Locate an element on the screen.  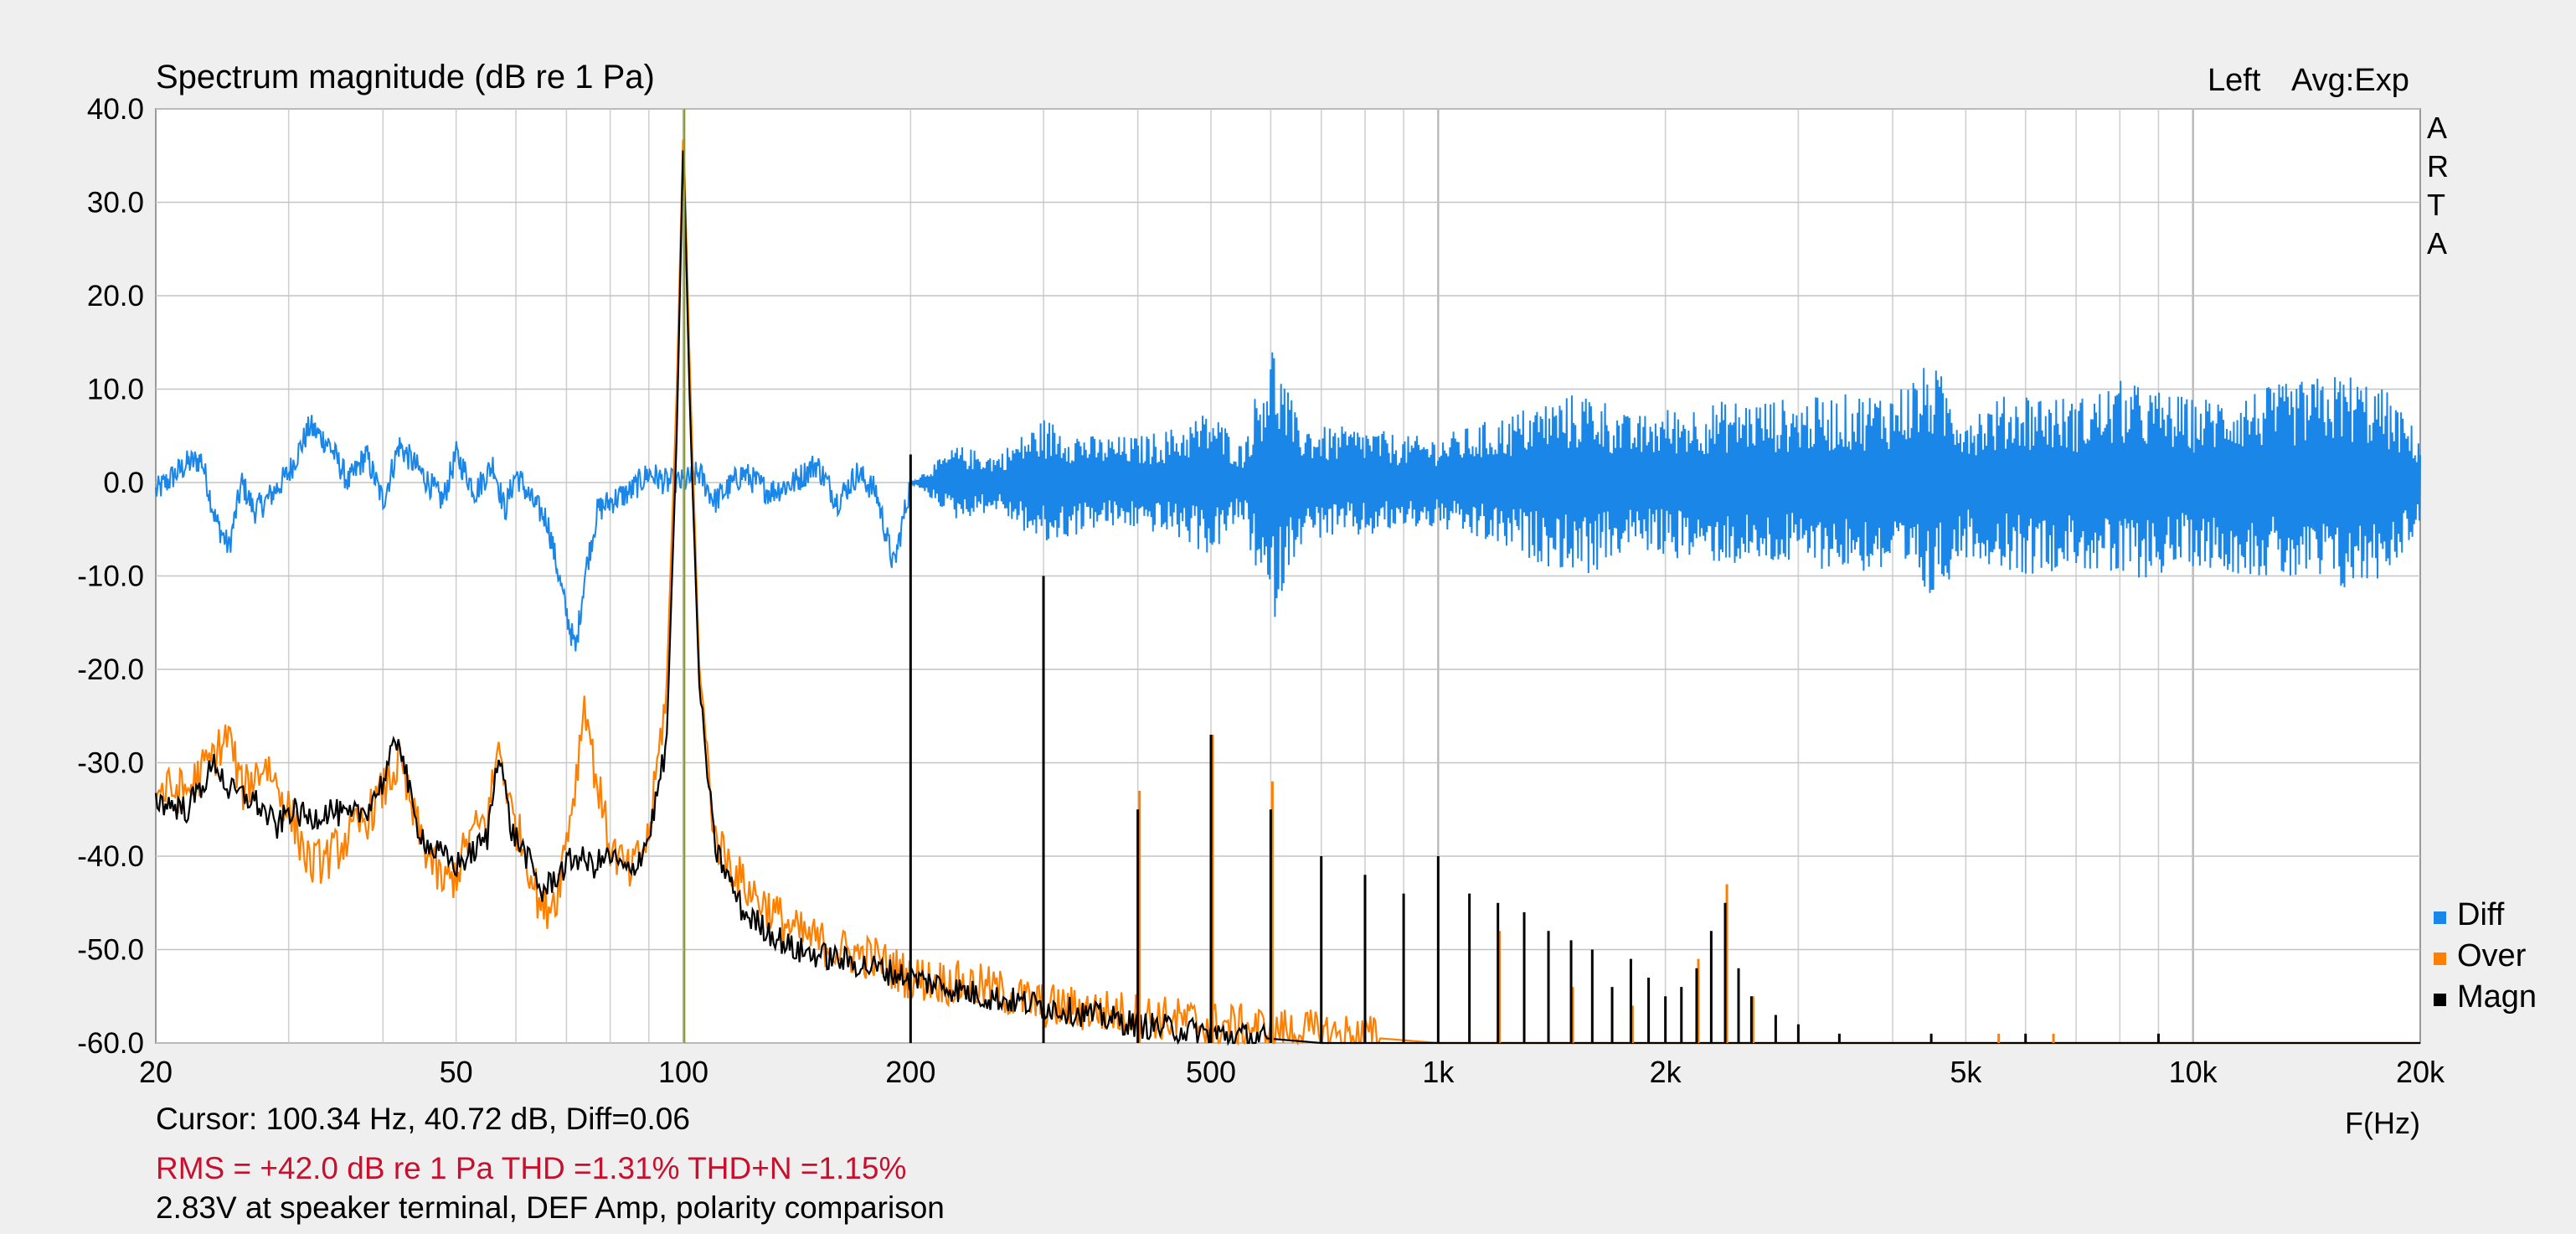
x-tick-label: 20k is located at coordinates (2420, 1072).